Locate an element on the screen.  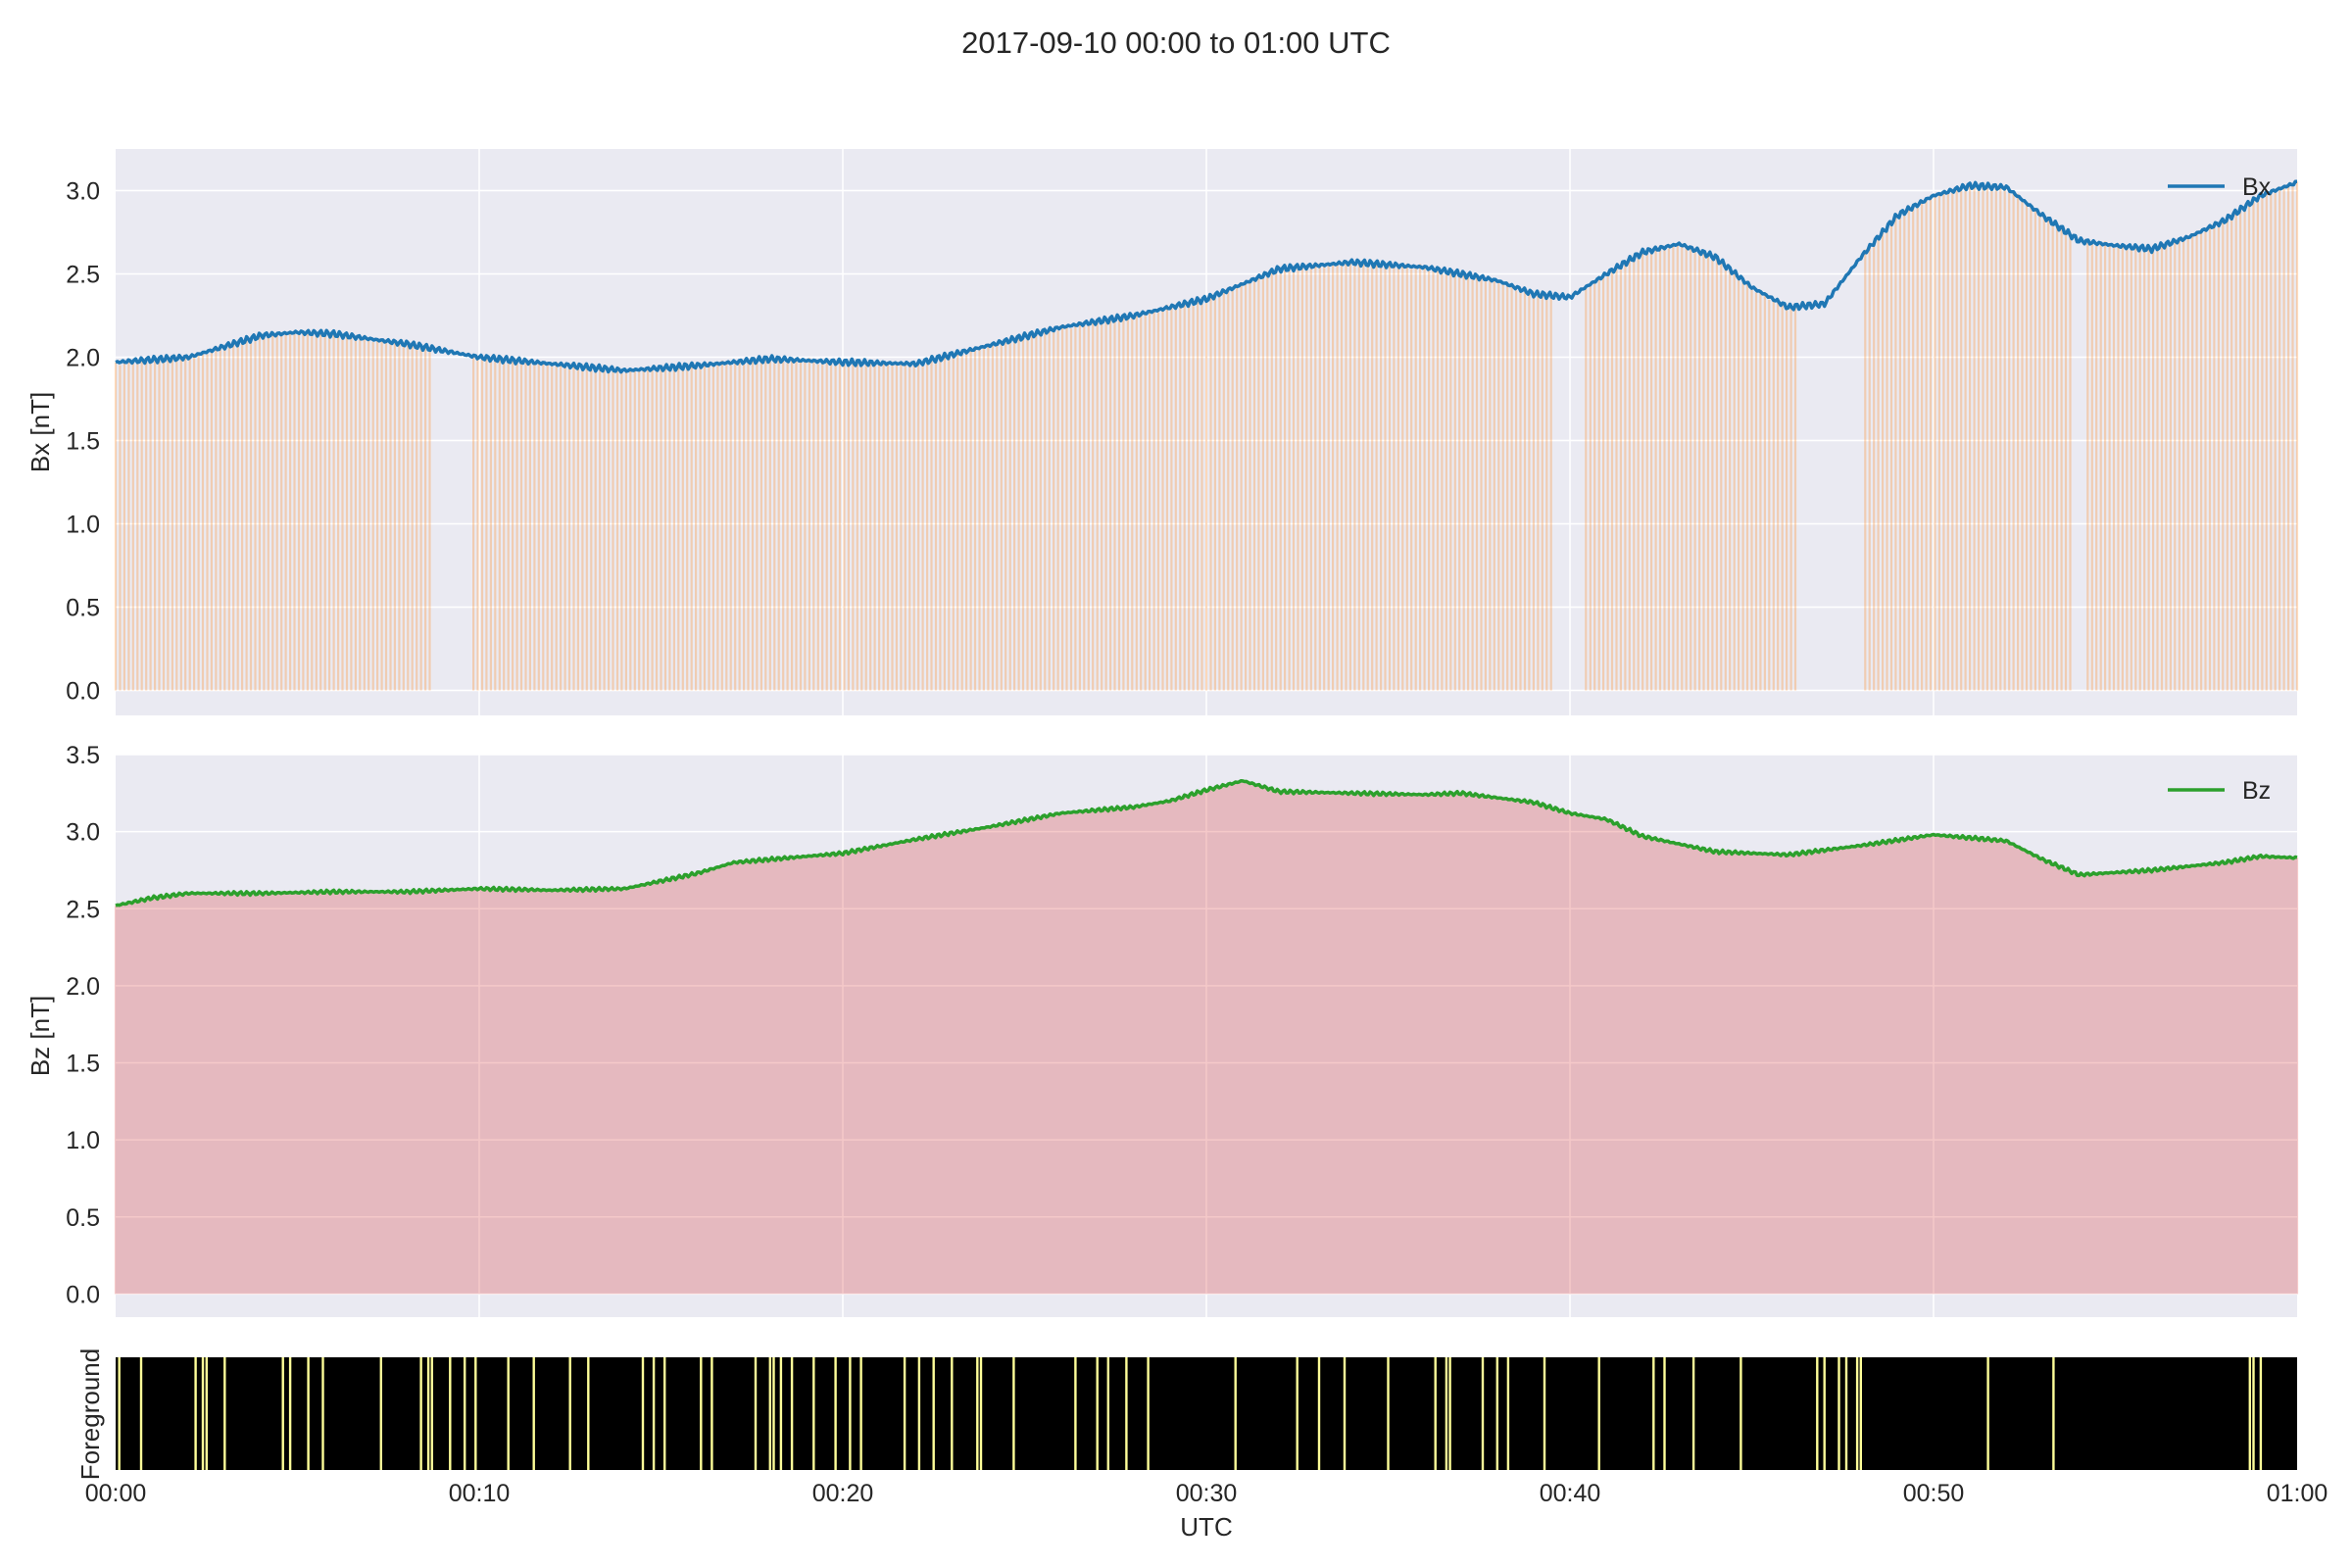
bx-y-axis-label: Bx [nT] is located at coordinates (40, 432).